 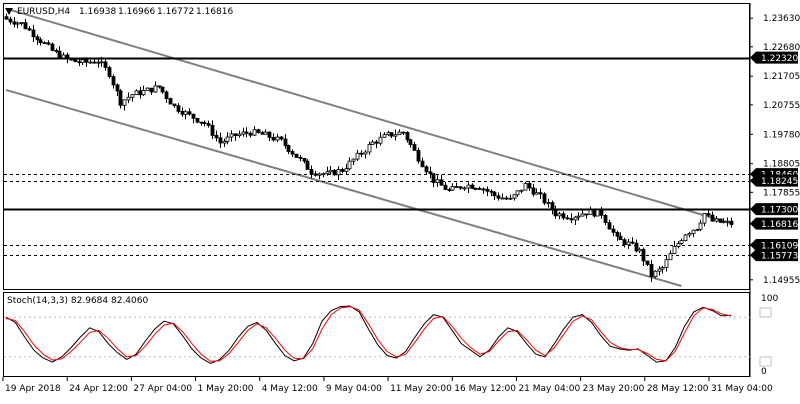 I want to click on stoch-signal-line, so click(x=368, y=334).